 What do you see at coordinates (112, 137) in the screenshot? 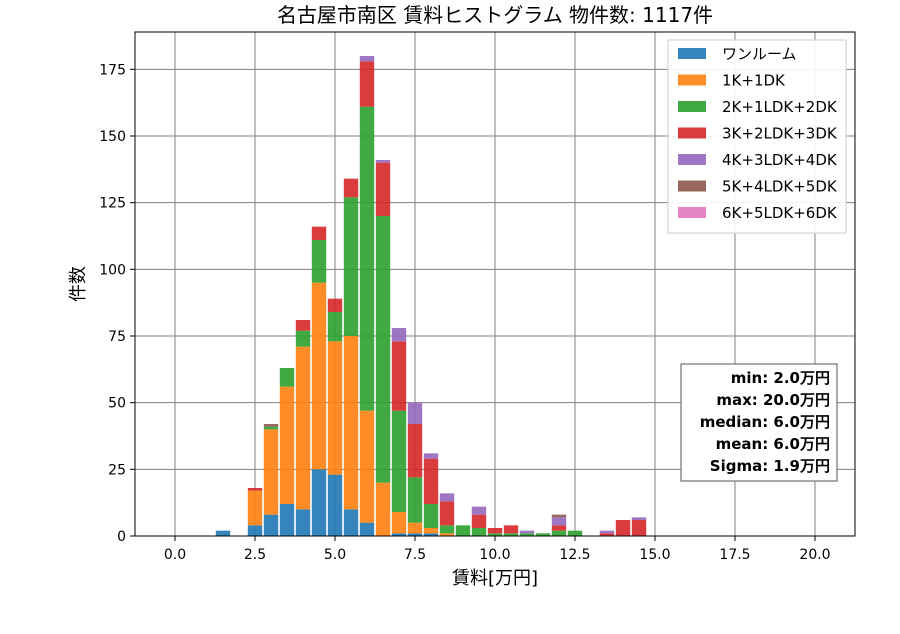
I see `y-tick-label: 150` at bounding box center [112, 137].